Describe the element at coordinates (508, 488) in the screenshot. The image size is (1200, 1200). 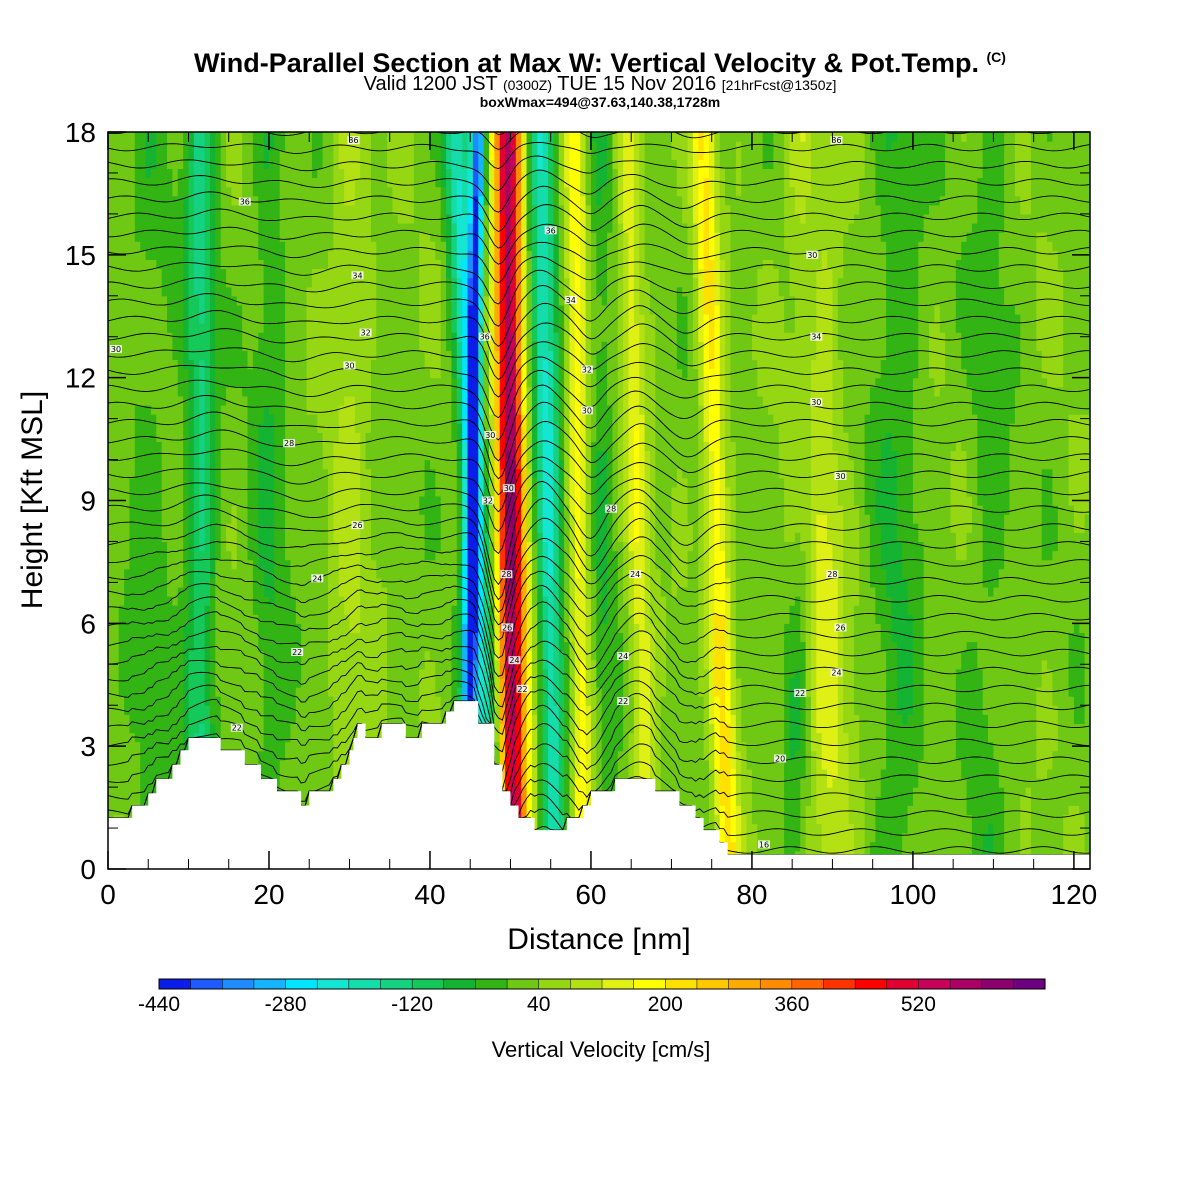
I see `contour-label: 30` at that location.